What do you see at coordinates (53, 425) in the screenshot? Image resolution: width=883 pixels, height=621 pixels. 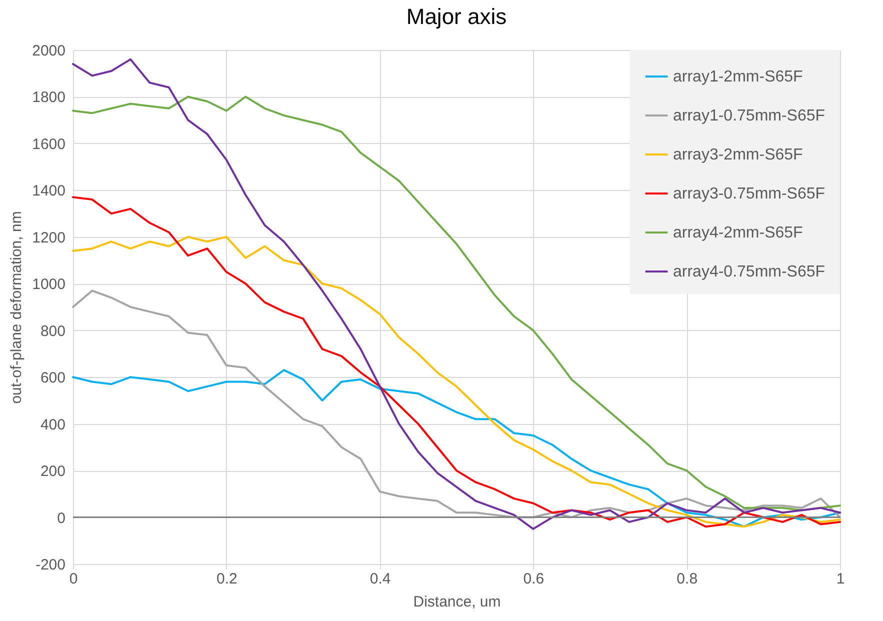 I see `y-tick-label: 400` at bounding box center [53, 425].